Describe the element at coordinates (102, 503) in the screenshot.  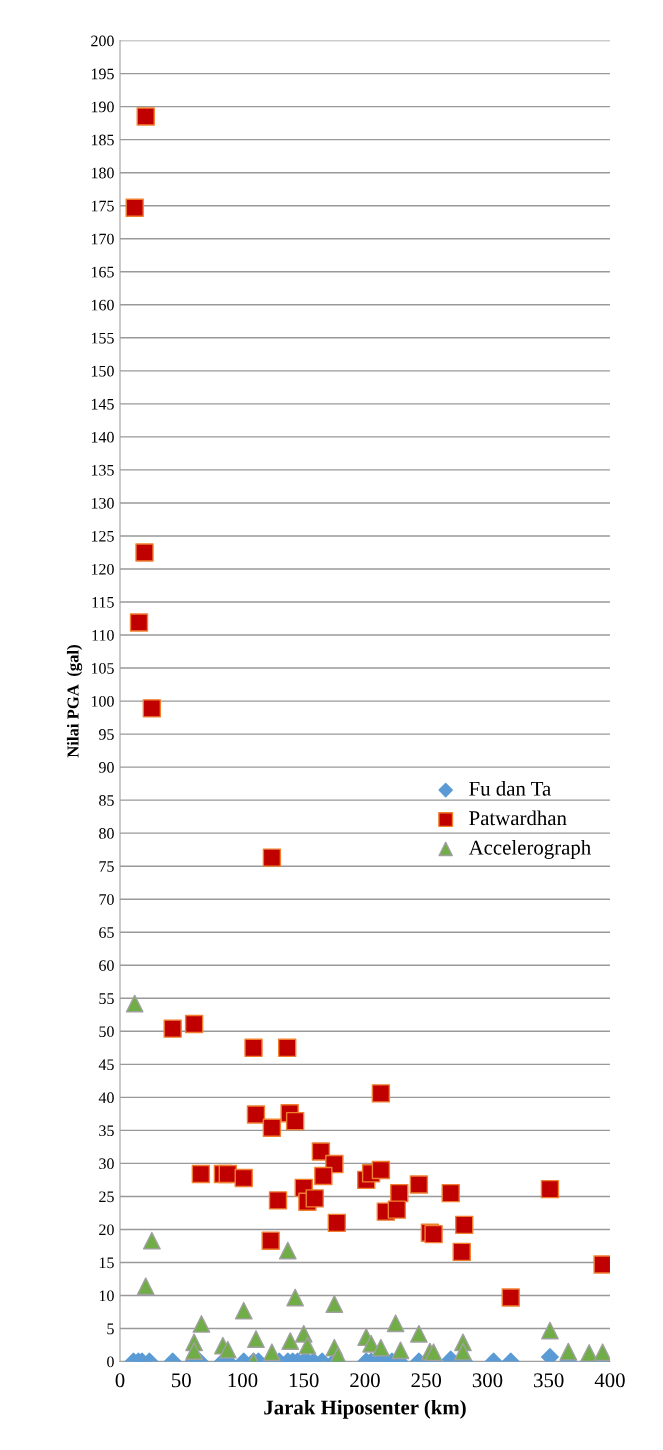
I see `y-tick-label: 130` at that location.